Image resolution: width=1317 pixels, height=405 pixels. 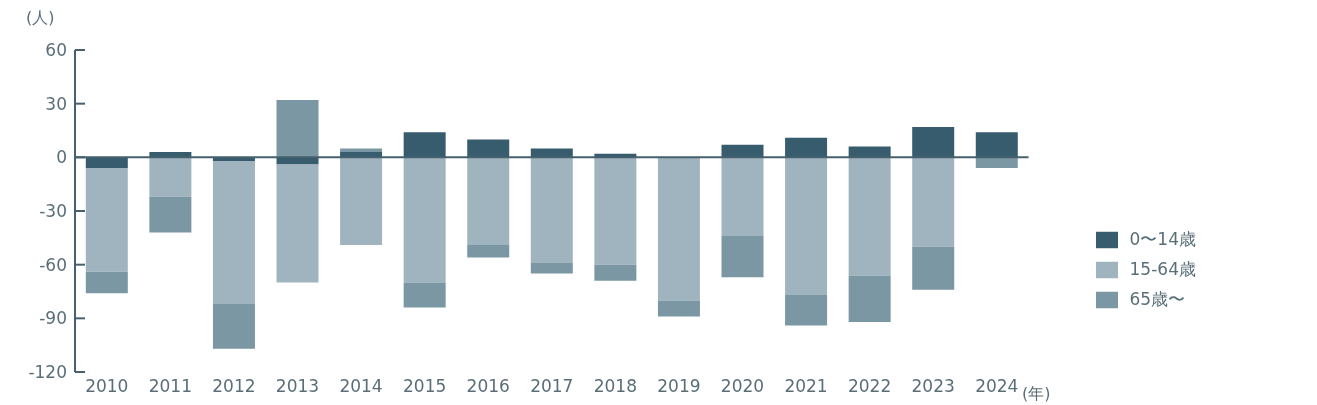 What do you see at coordinates (297, 386) in the screenshot?
I see `x-tick-label: 2013` at bounding box center [297, 386].